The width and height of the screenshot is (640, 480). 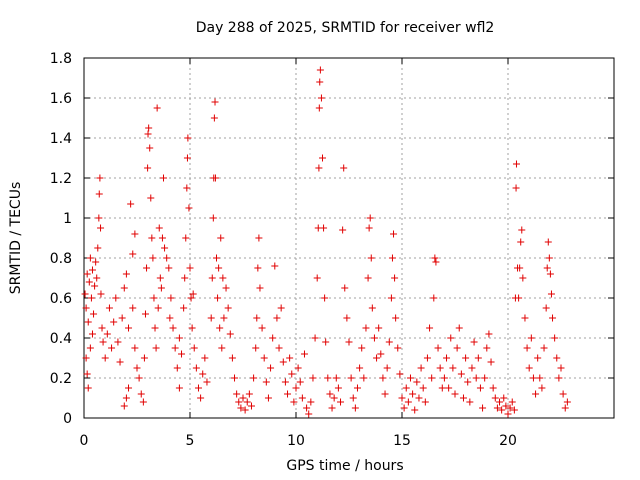 What do you see at coordinates (61, 59) in the screenshot?
I see `y-tick-label: 1.8` at bounding box center [61, 59].